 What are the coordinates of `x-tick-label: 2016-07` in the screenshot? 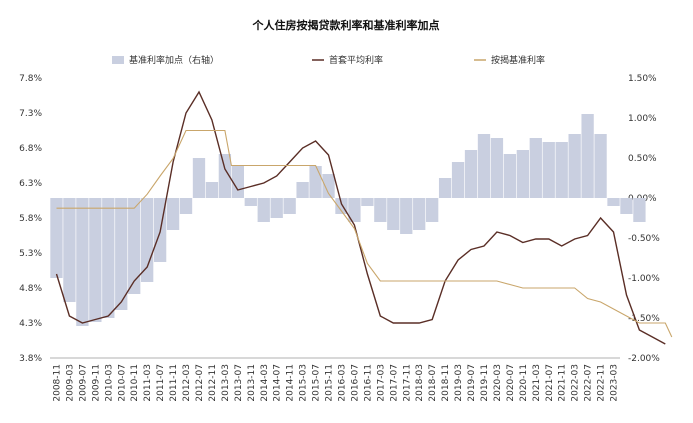 It's located at (355, 383).